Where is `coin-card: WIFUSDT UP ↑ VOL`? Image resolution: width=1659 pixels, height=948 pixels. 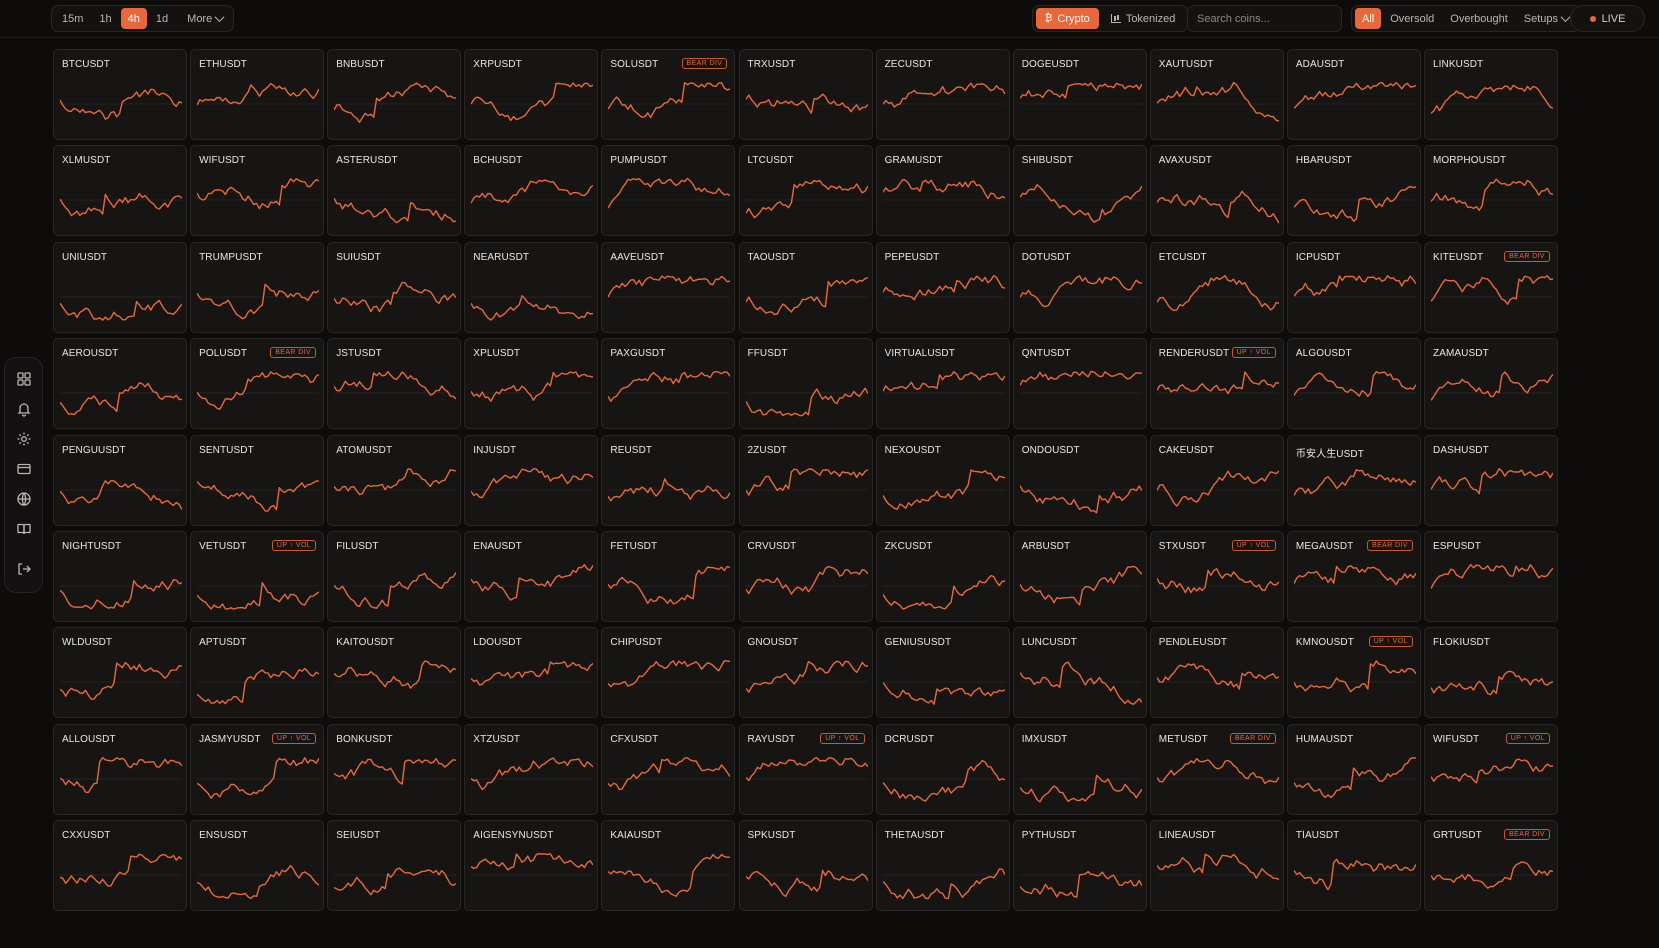
coin-card: WIFUSDT UP ↑ VOL is located at coordinates (1491, 769).